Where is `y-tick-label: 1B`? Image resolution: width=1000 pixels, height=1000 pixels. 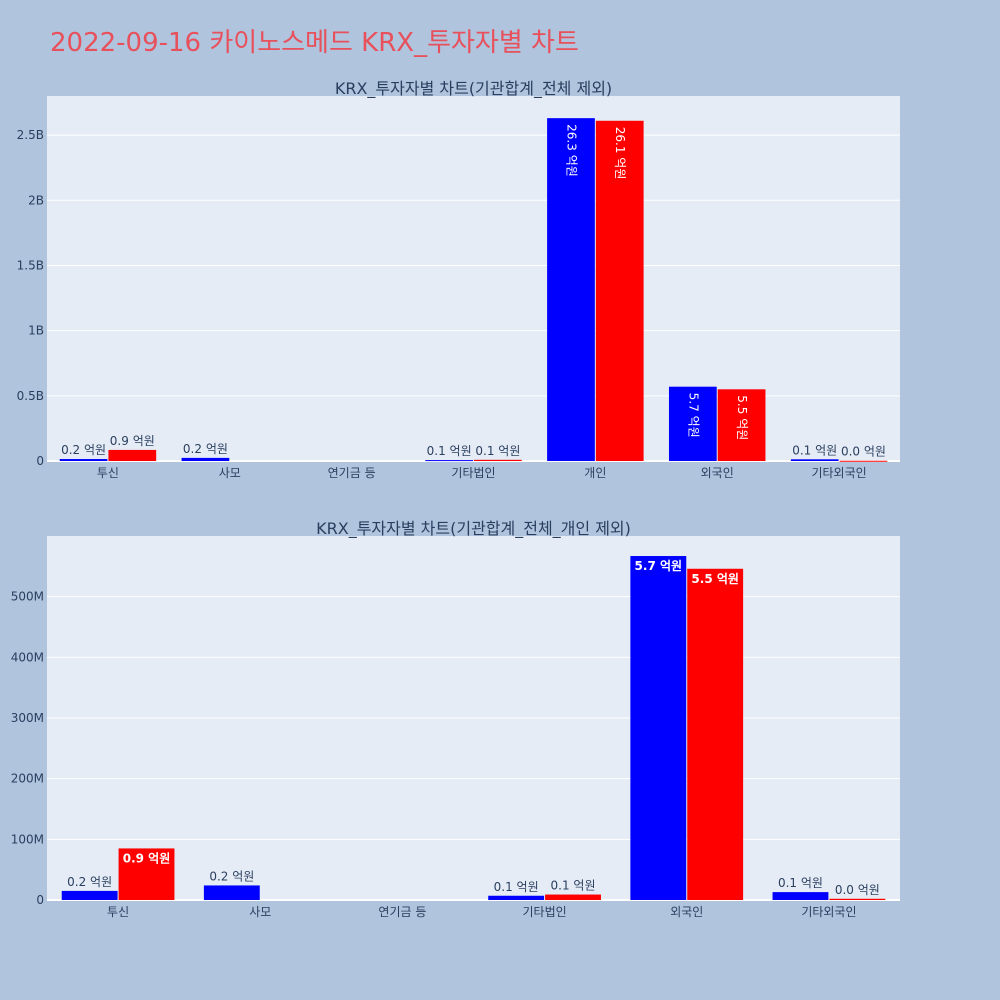 y-tick-label: 1B is located at coordinates (36, 331).